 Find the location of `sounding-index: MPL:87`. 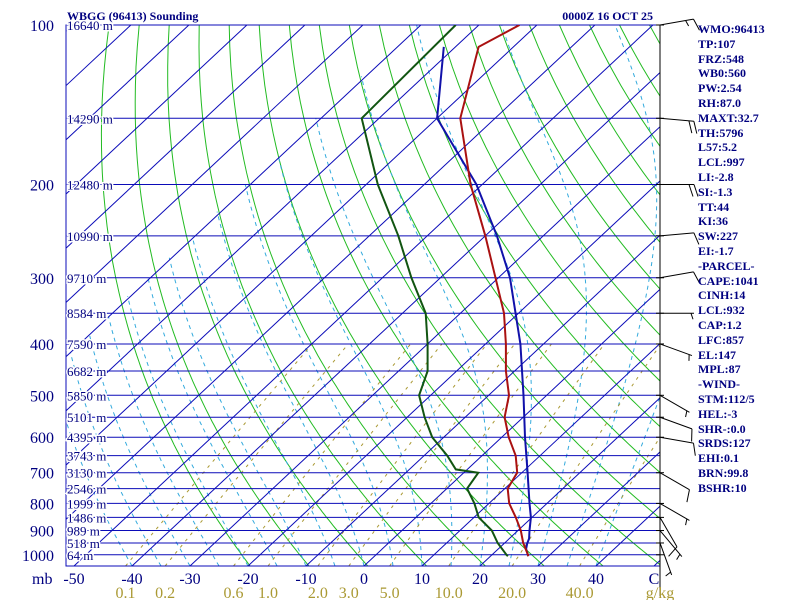

sounding-index: MPL:87 is located at coordinates (719, 369).